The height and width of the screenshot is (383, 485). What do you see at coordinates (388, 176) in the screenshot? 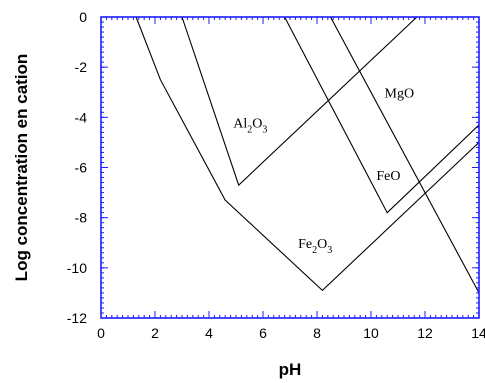
I see `series-label-feo: FeO` at bounding box center [388, 176].